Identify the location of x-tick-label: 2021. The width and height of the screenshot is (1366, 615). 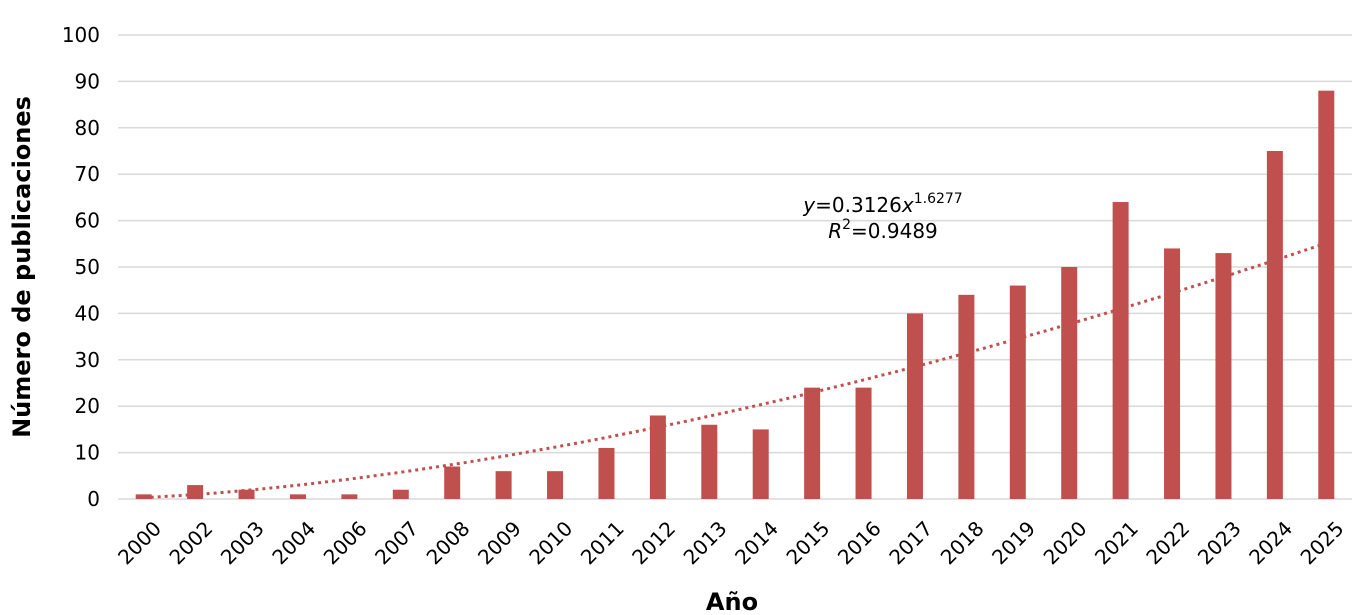
(1116, 542).